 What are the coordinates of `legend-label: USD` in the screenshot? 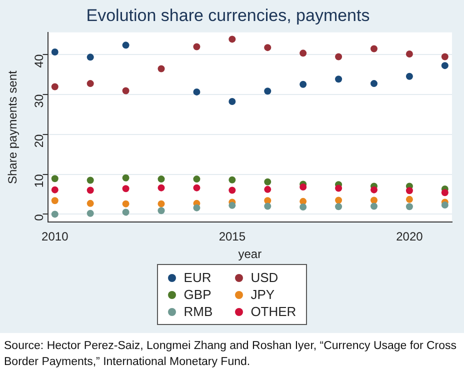 It's located at (264, 277).